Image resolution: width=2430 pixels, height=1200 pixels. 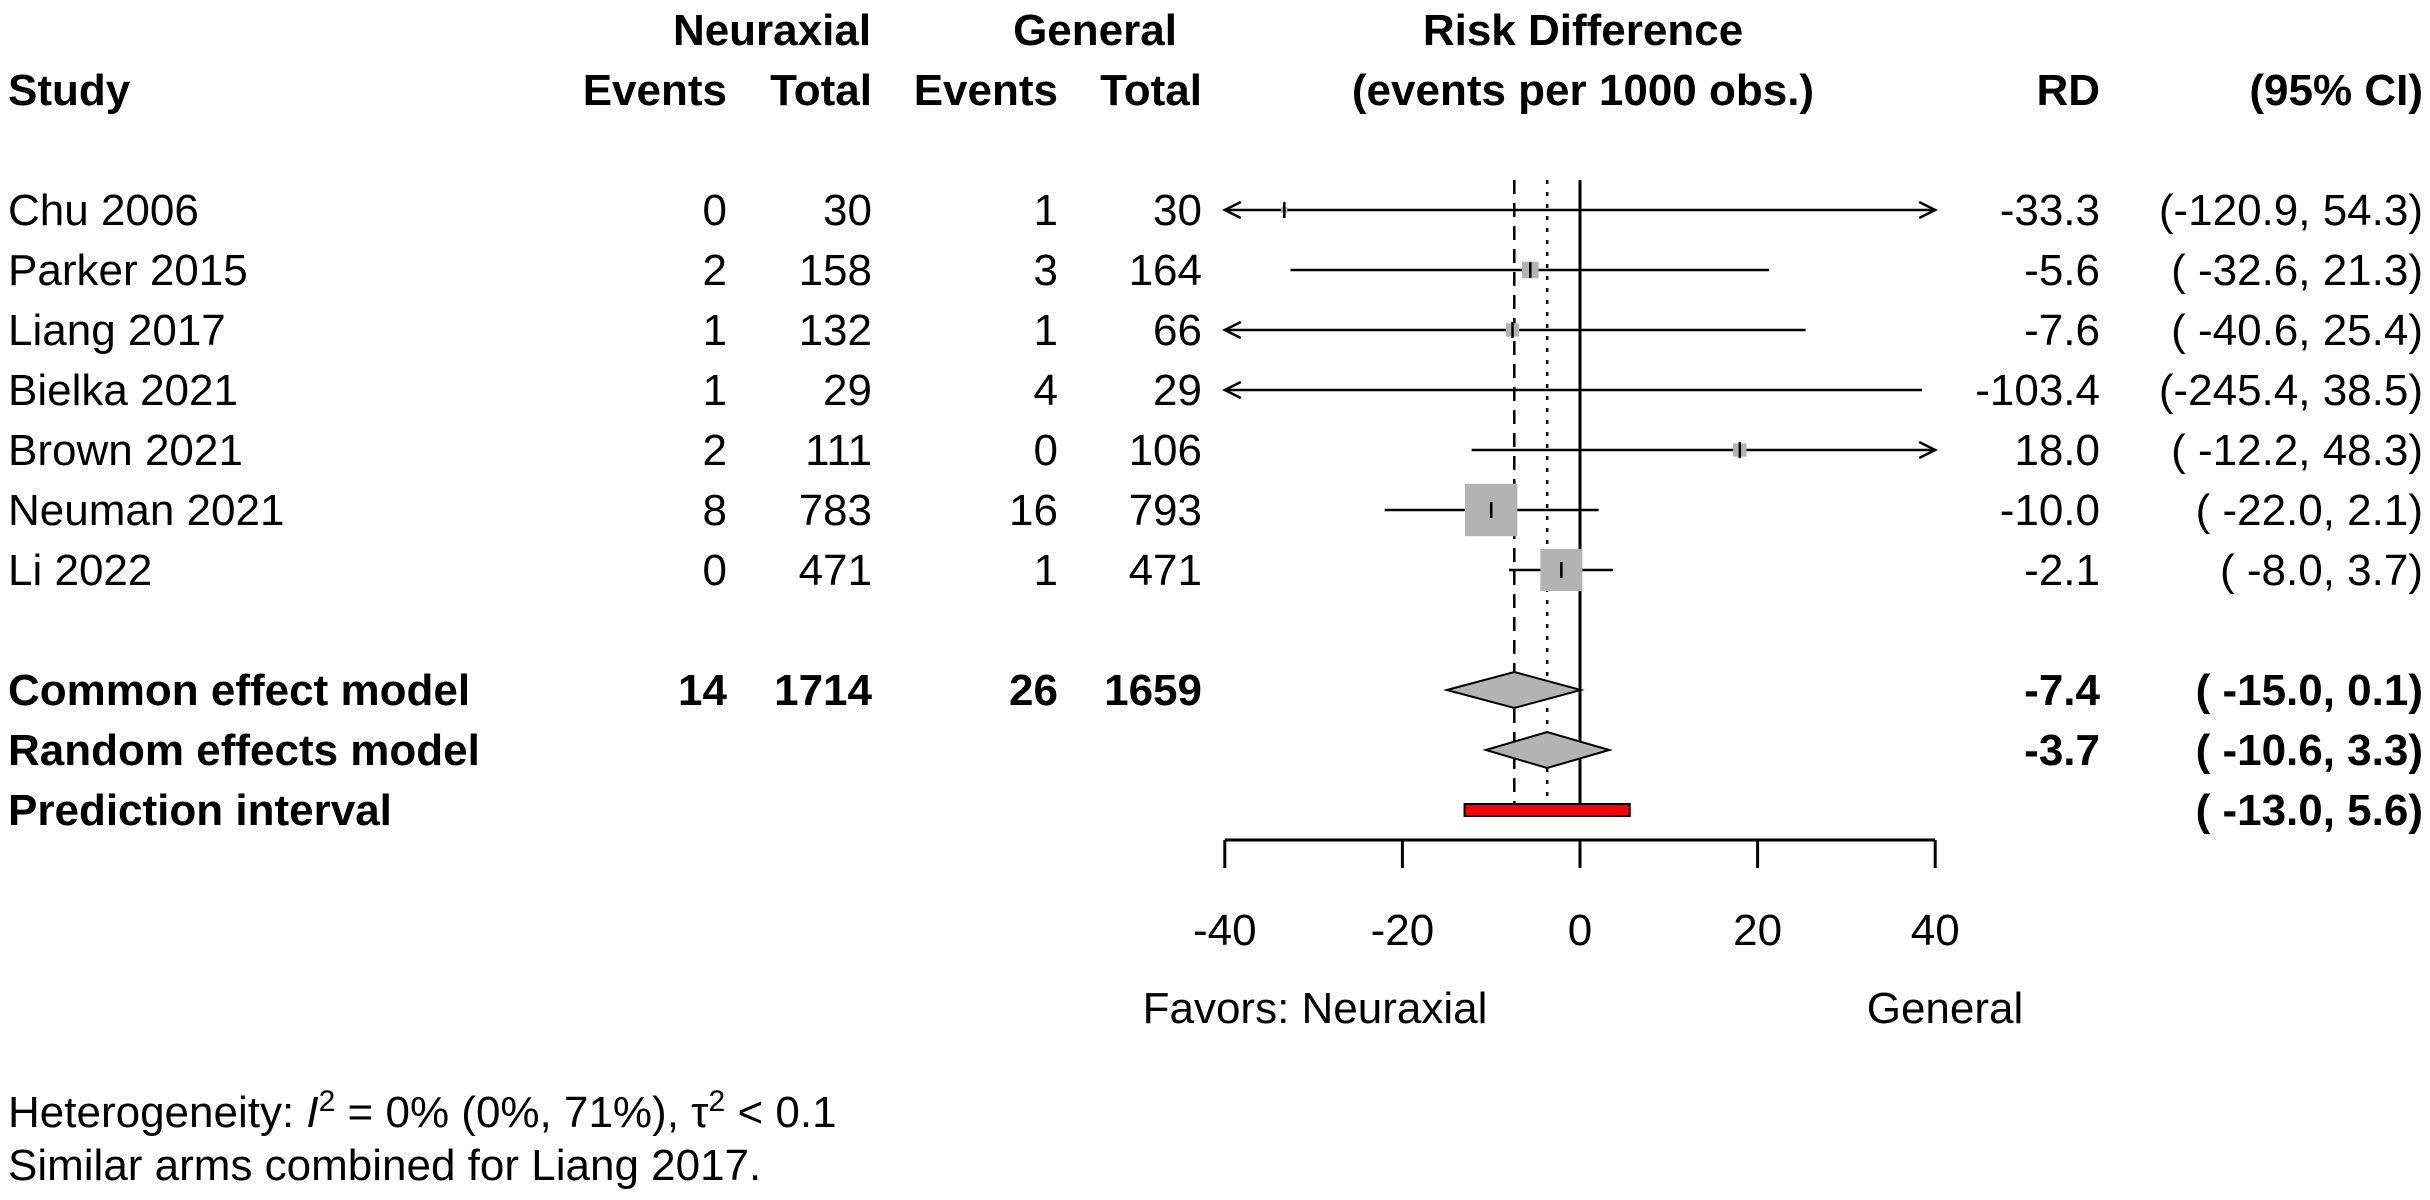 What do you see at coordinates (715, 510) in the screenshot?
I see `events-neuraxial: 8` at bounding box center [715, 510].